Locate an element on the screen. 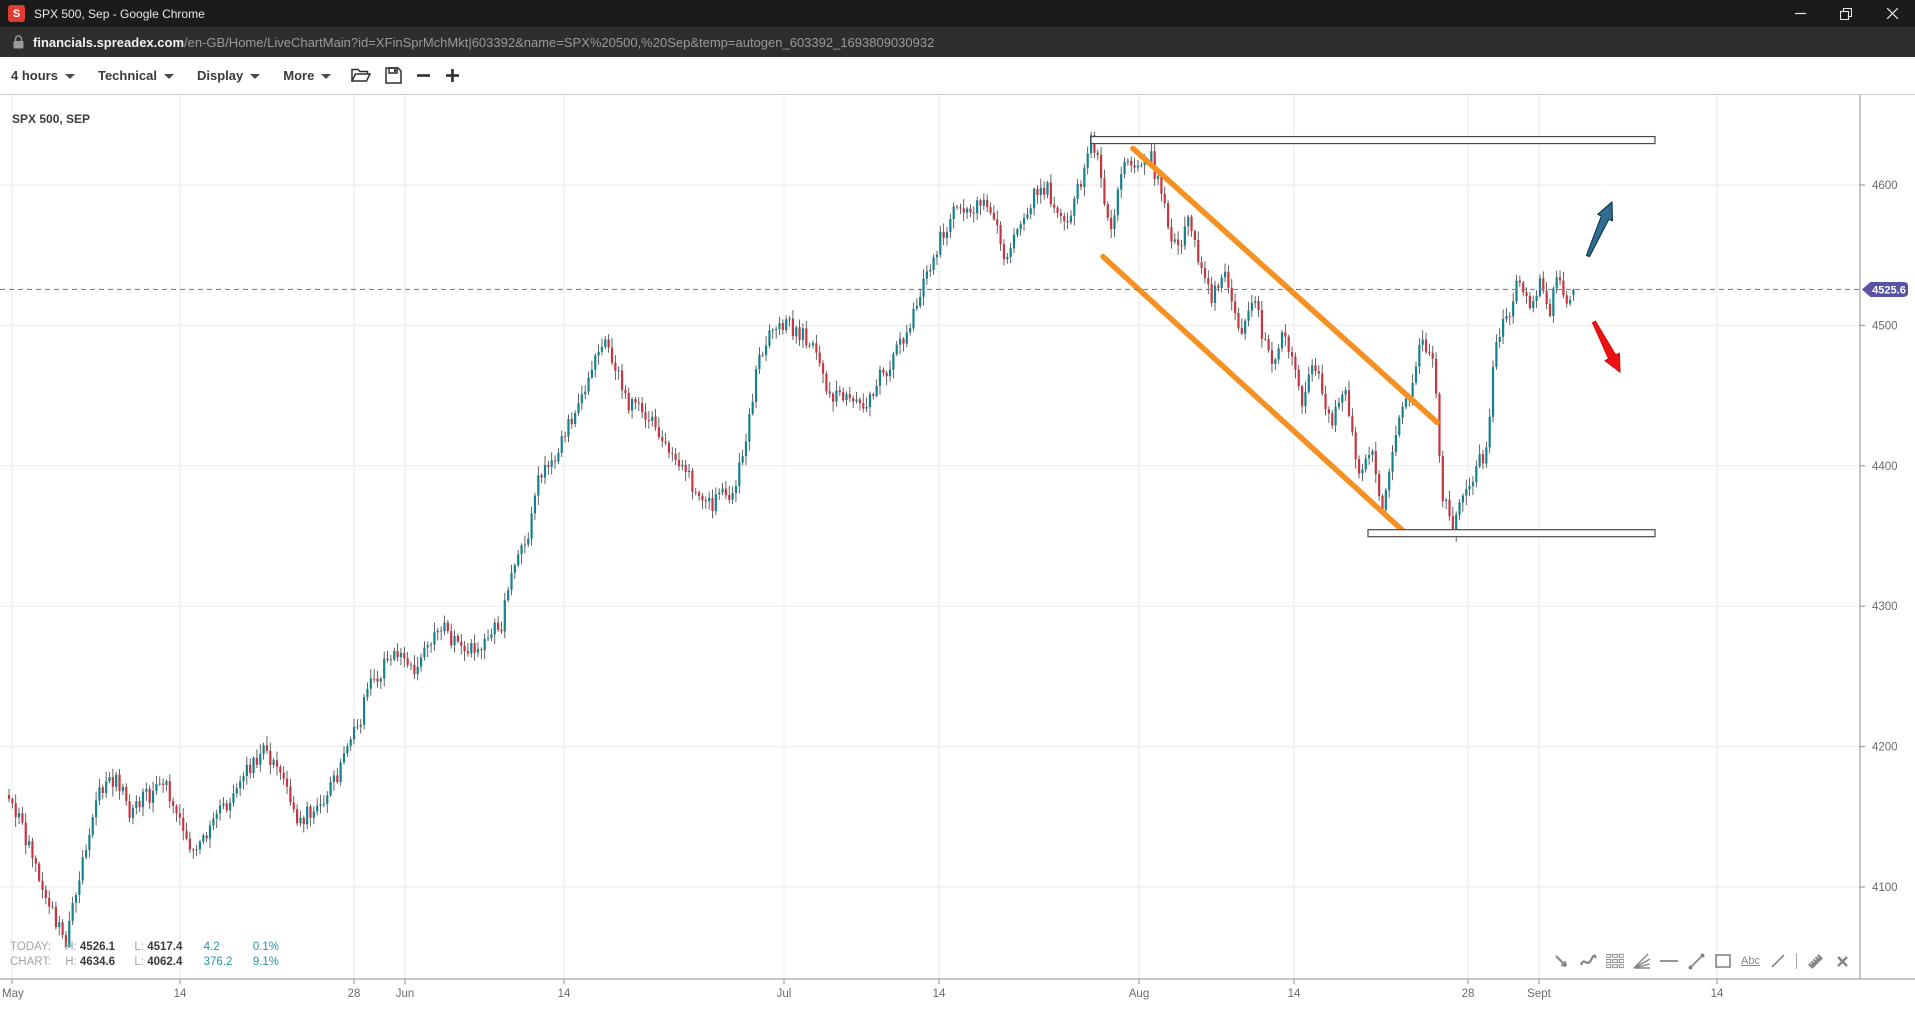  lock-icon is located at coordinates (18, 42).